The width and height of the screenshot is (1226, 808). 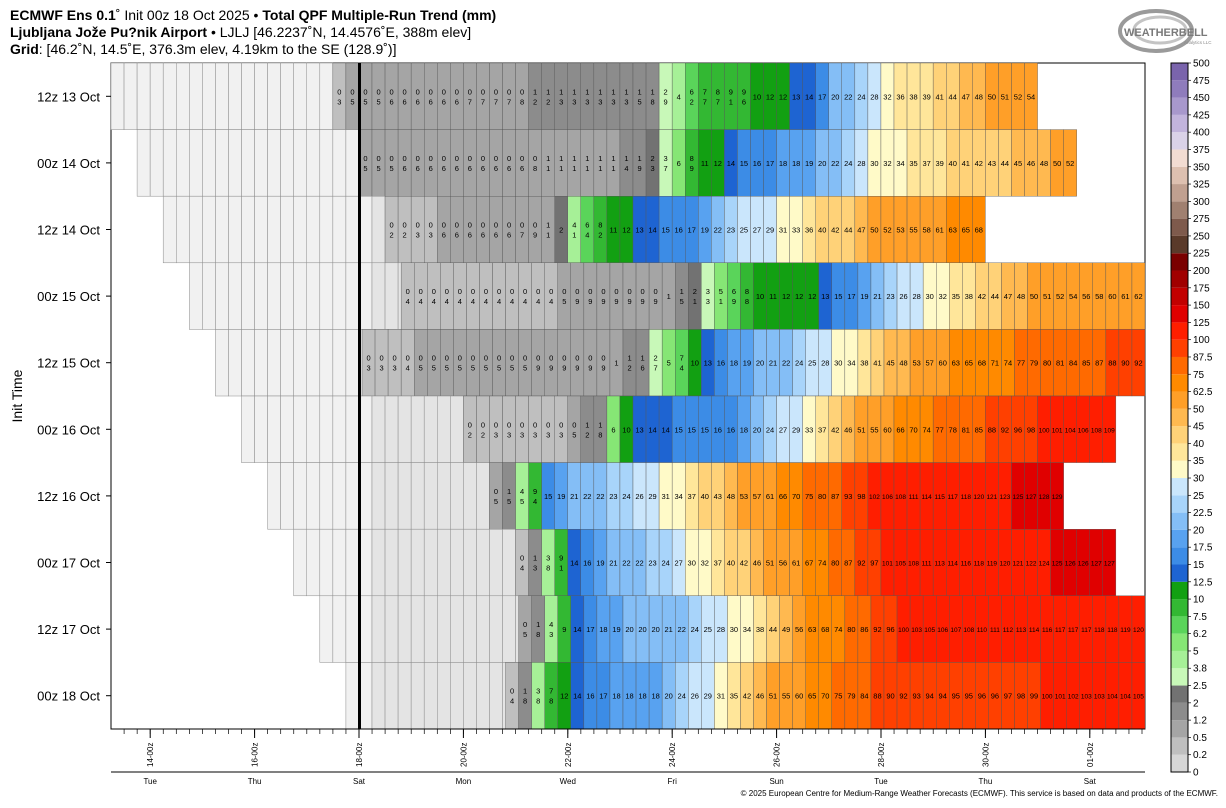 I want to click on cell-value: 97, so click(x=874, y=563).